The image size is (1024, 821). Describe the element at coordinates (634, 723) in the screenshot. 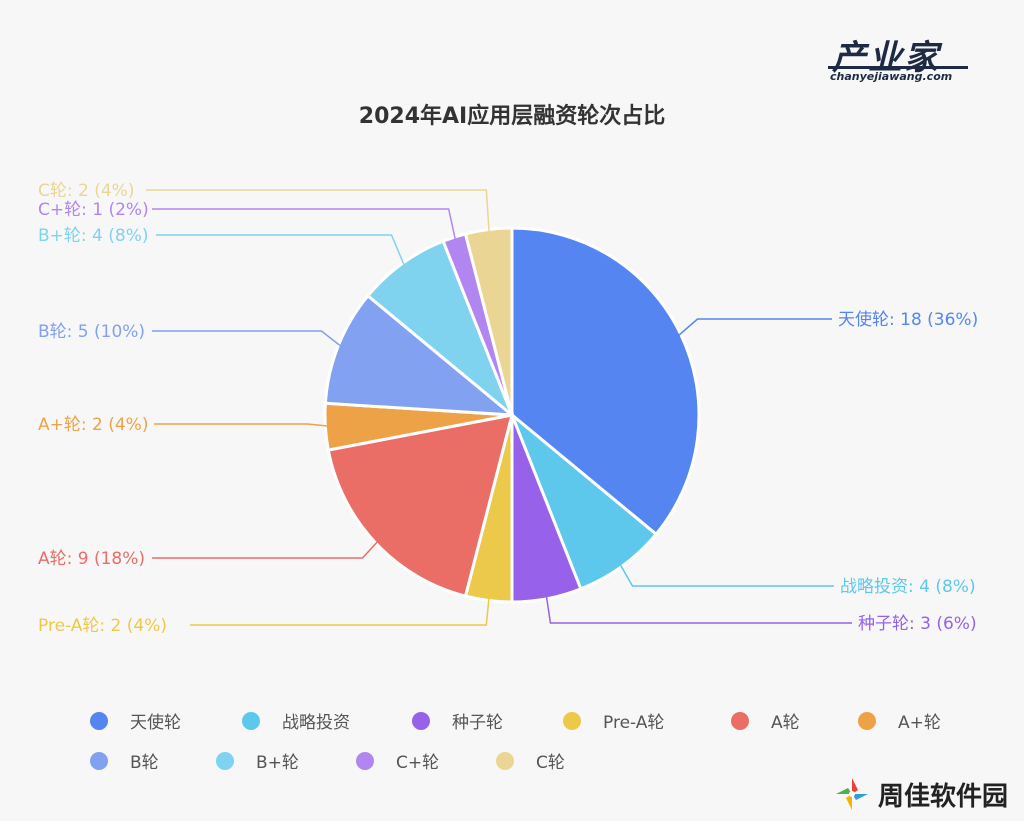

I see `legend-label: Pre-A轮` at that location.